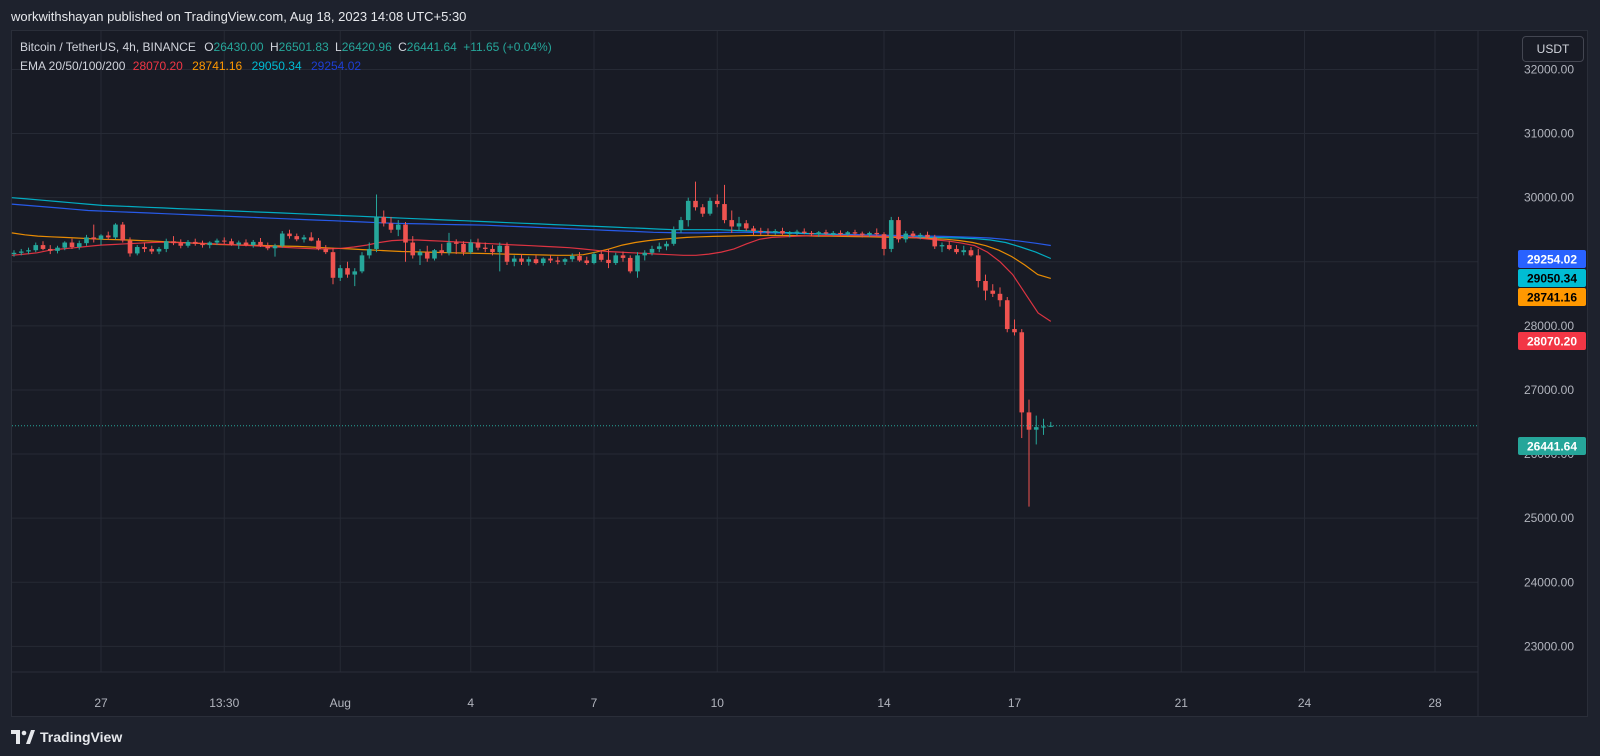  I want to click on symbol-label: Bitcoin / TetherUS, 4h, BINANCE, so click(108, 47).